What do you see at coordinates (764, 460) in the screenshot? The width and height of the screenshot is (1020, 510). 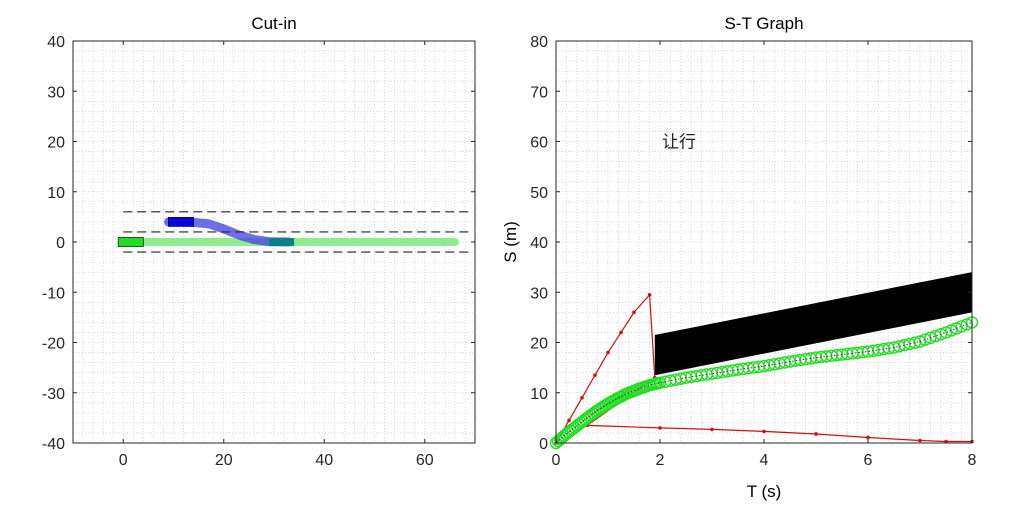 I see `st-graph-x-tick-label: 4` at bounding box center [764, 460].